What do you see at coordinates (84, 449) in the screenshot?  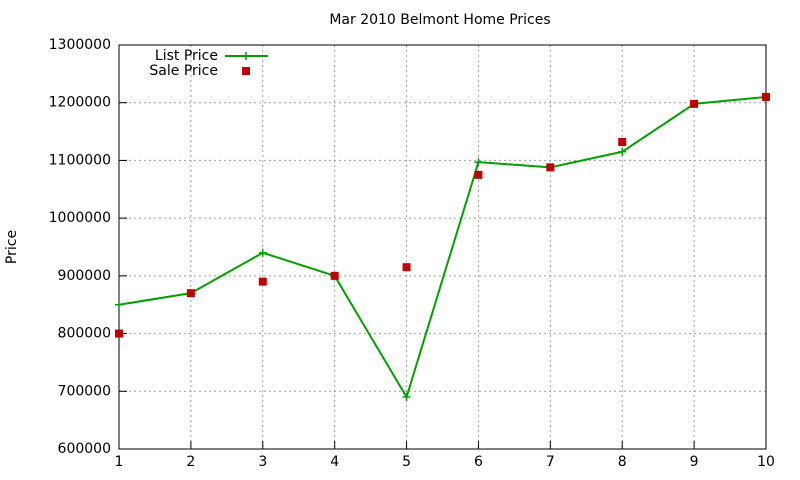 I see `y-tick-label: 600000` at bounding box center [84, 449].